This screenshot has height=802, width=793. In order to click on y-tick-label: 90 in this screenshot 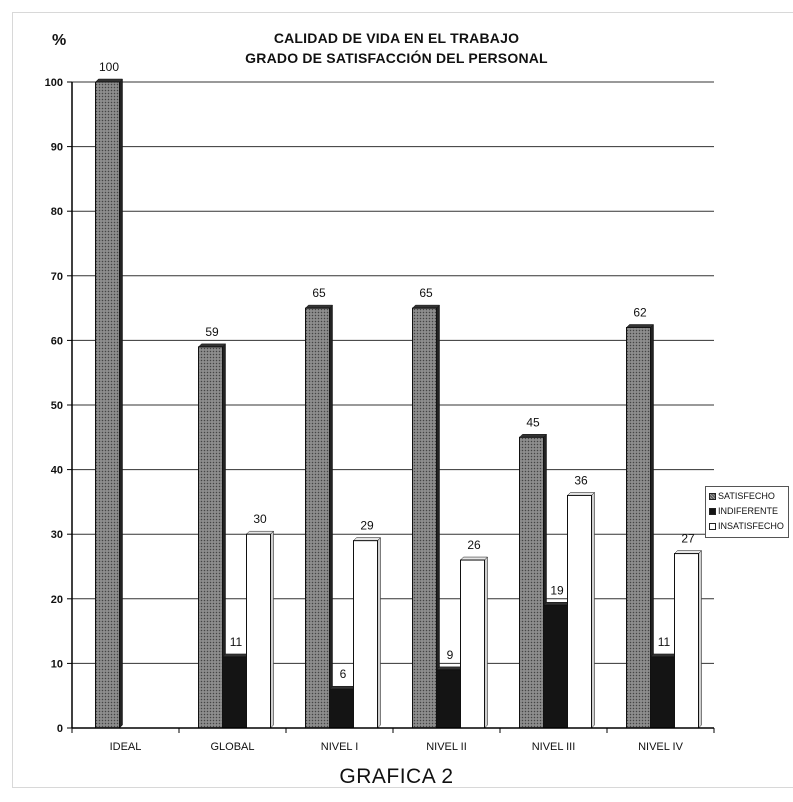, I will do `click(57, 148)`.